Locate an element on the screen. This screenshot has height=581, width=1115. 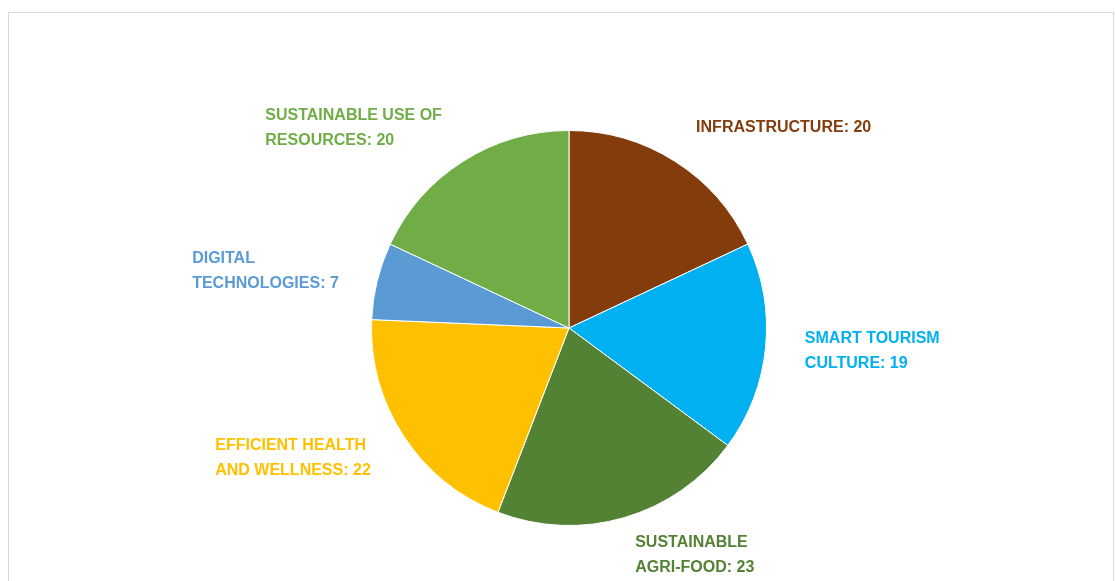
slice-label: SUSTAINABLE USE OF RESOURCES: 20 is located at coordinates (354, 126).